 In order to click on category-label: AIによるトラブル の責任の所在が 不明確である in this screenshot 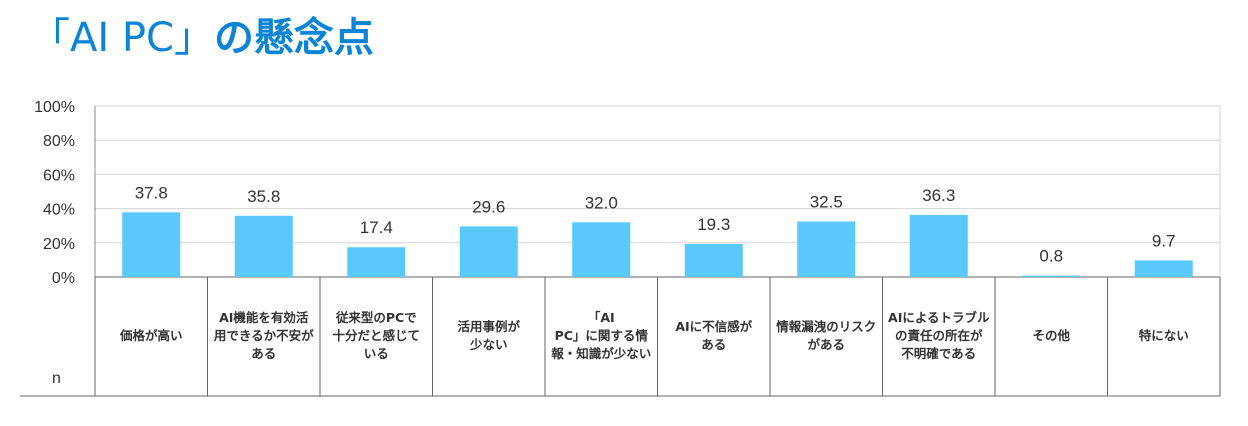, I will do `click(939, 335)`.